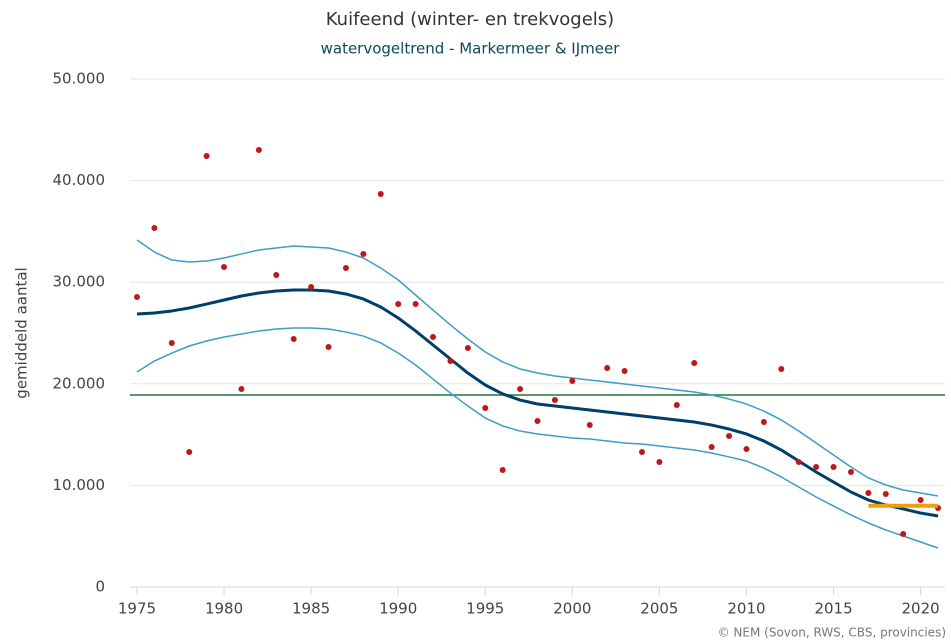  I want to click on x-tick-label: 2015, so click(833, 609).